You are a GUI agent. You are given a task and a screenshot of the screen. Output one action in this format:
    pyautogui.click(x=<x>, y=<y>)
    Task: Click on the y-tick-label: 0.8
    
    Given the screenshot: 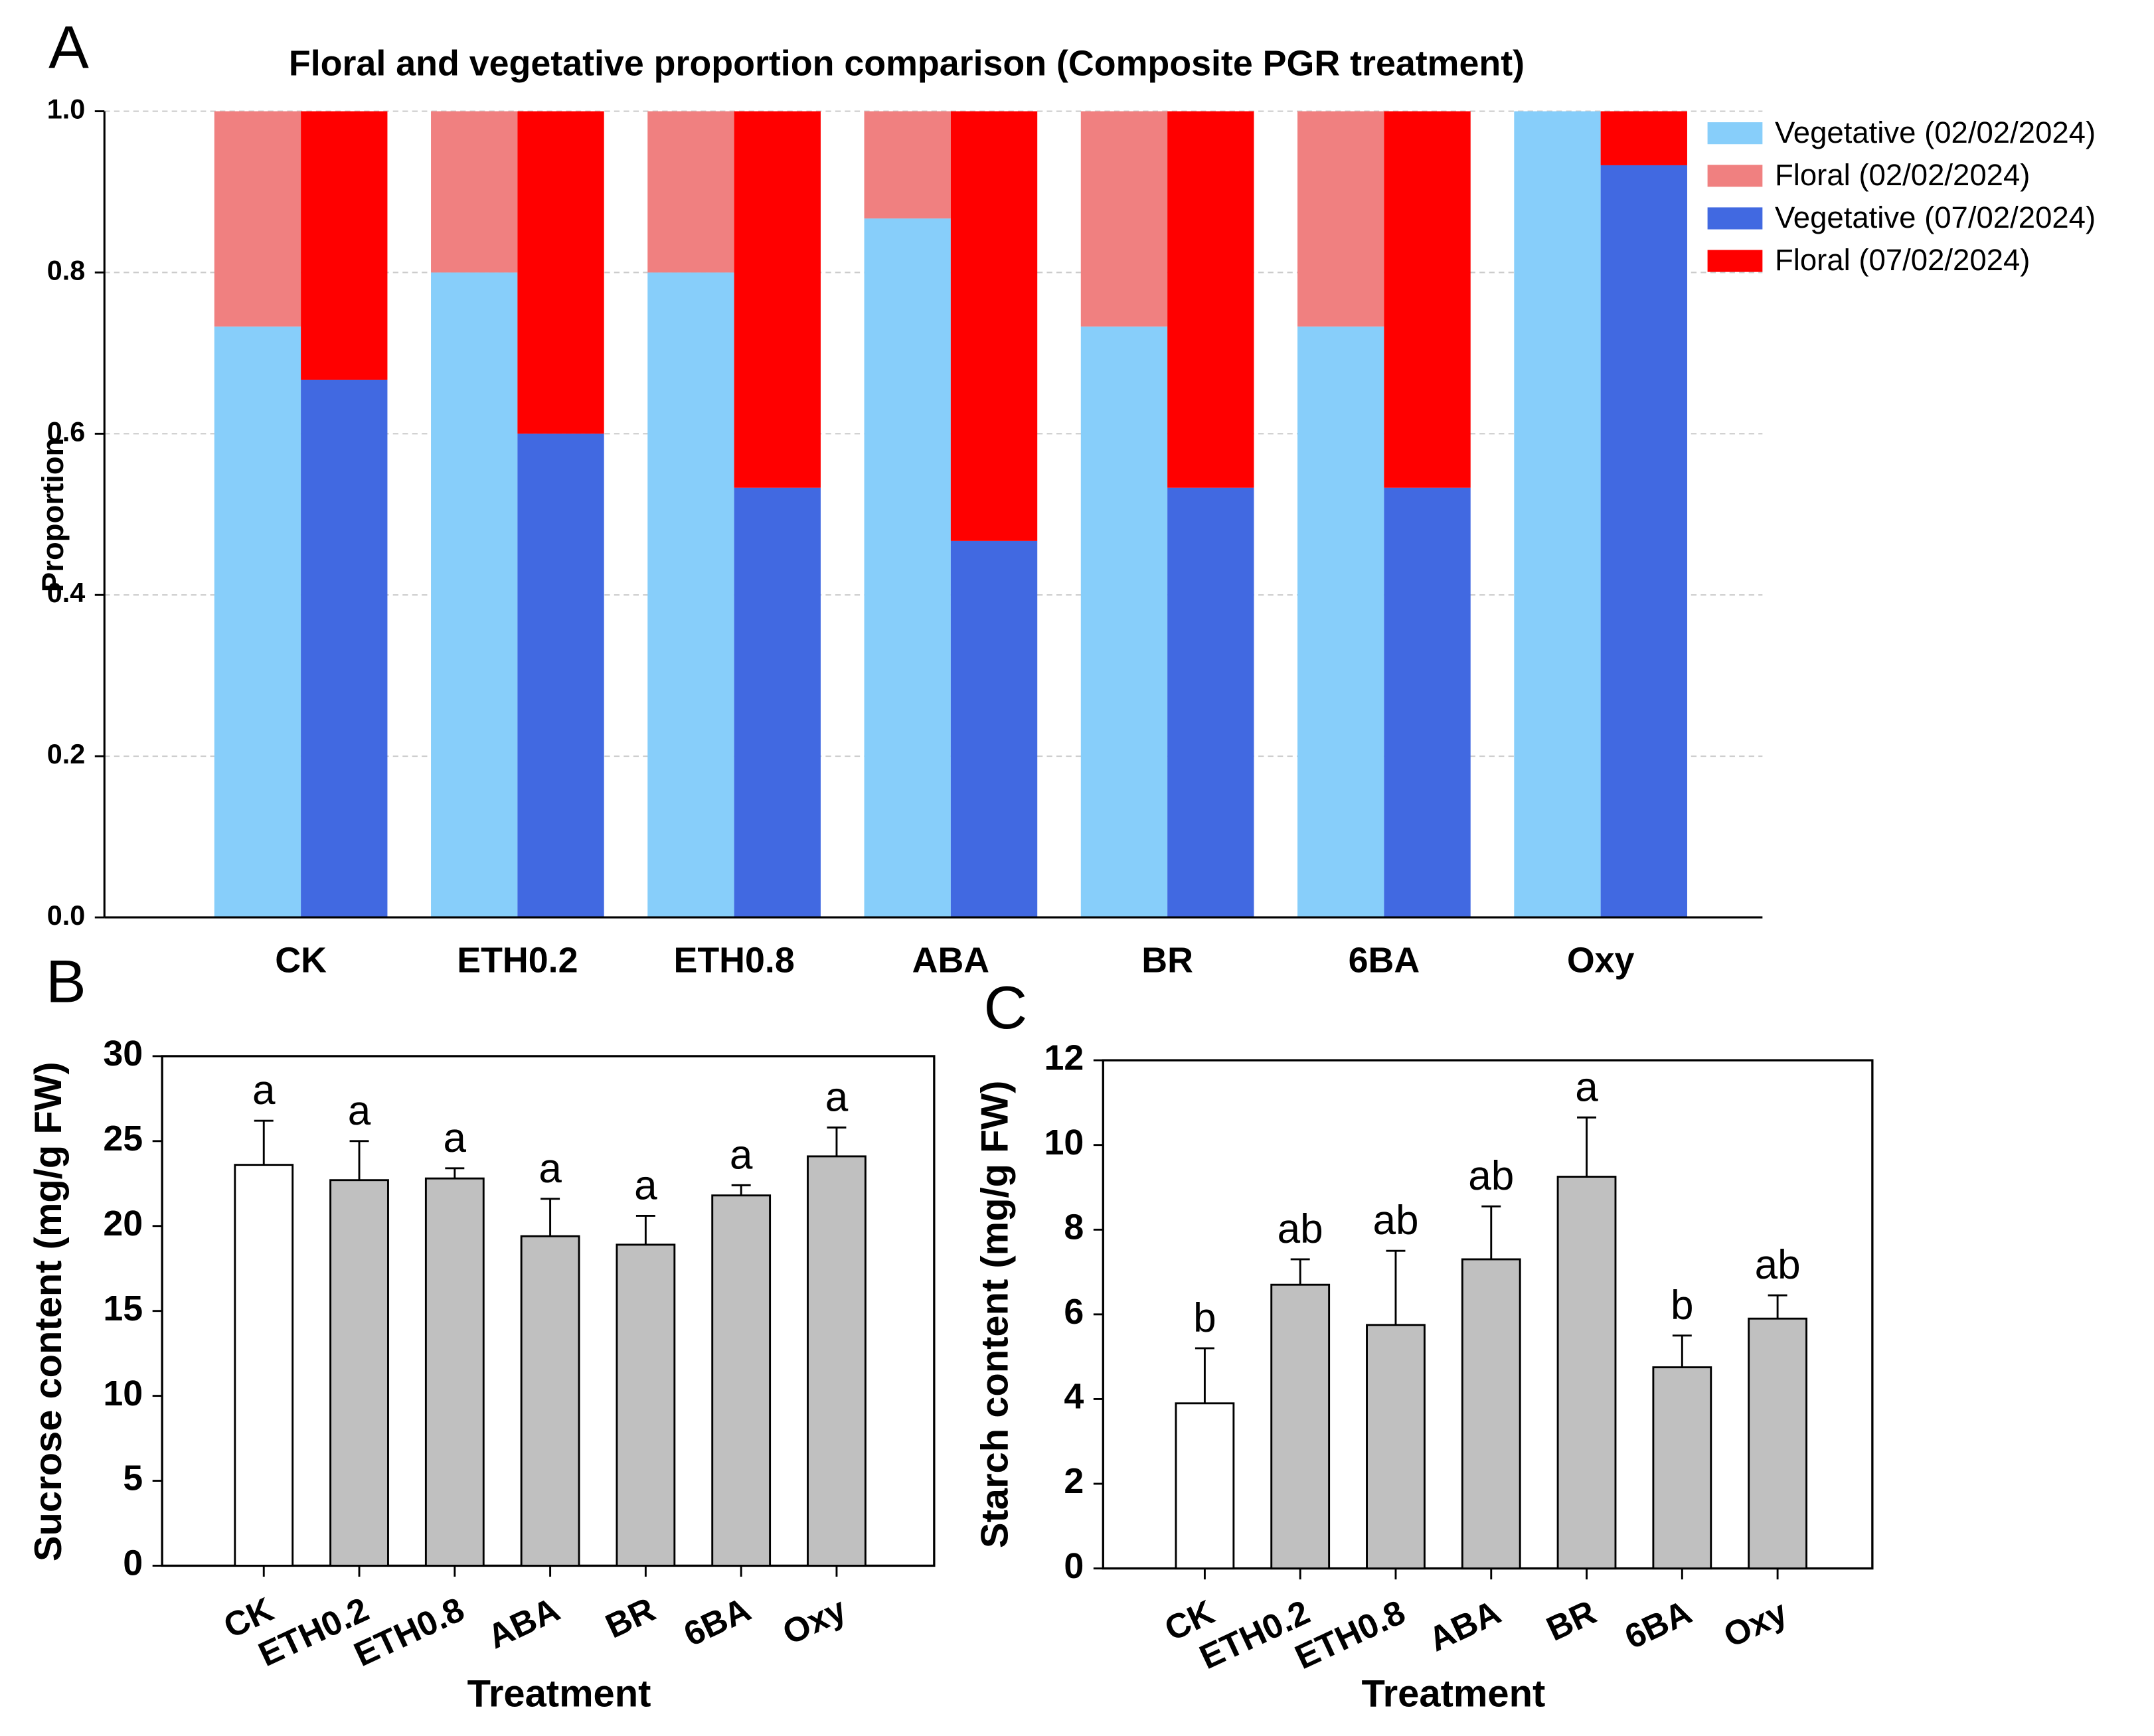 What is the action you would take?
    pyautogui.click(x=66, y=270)
    